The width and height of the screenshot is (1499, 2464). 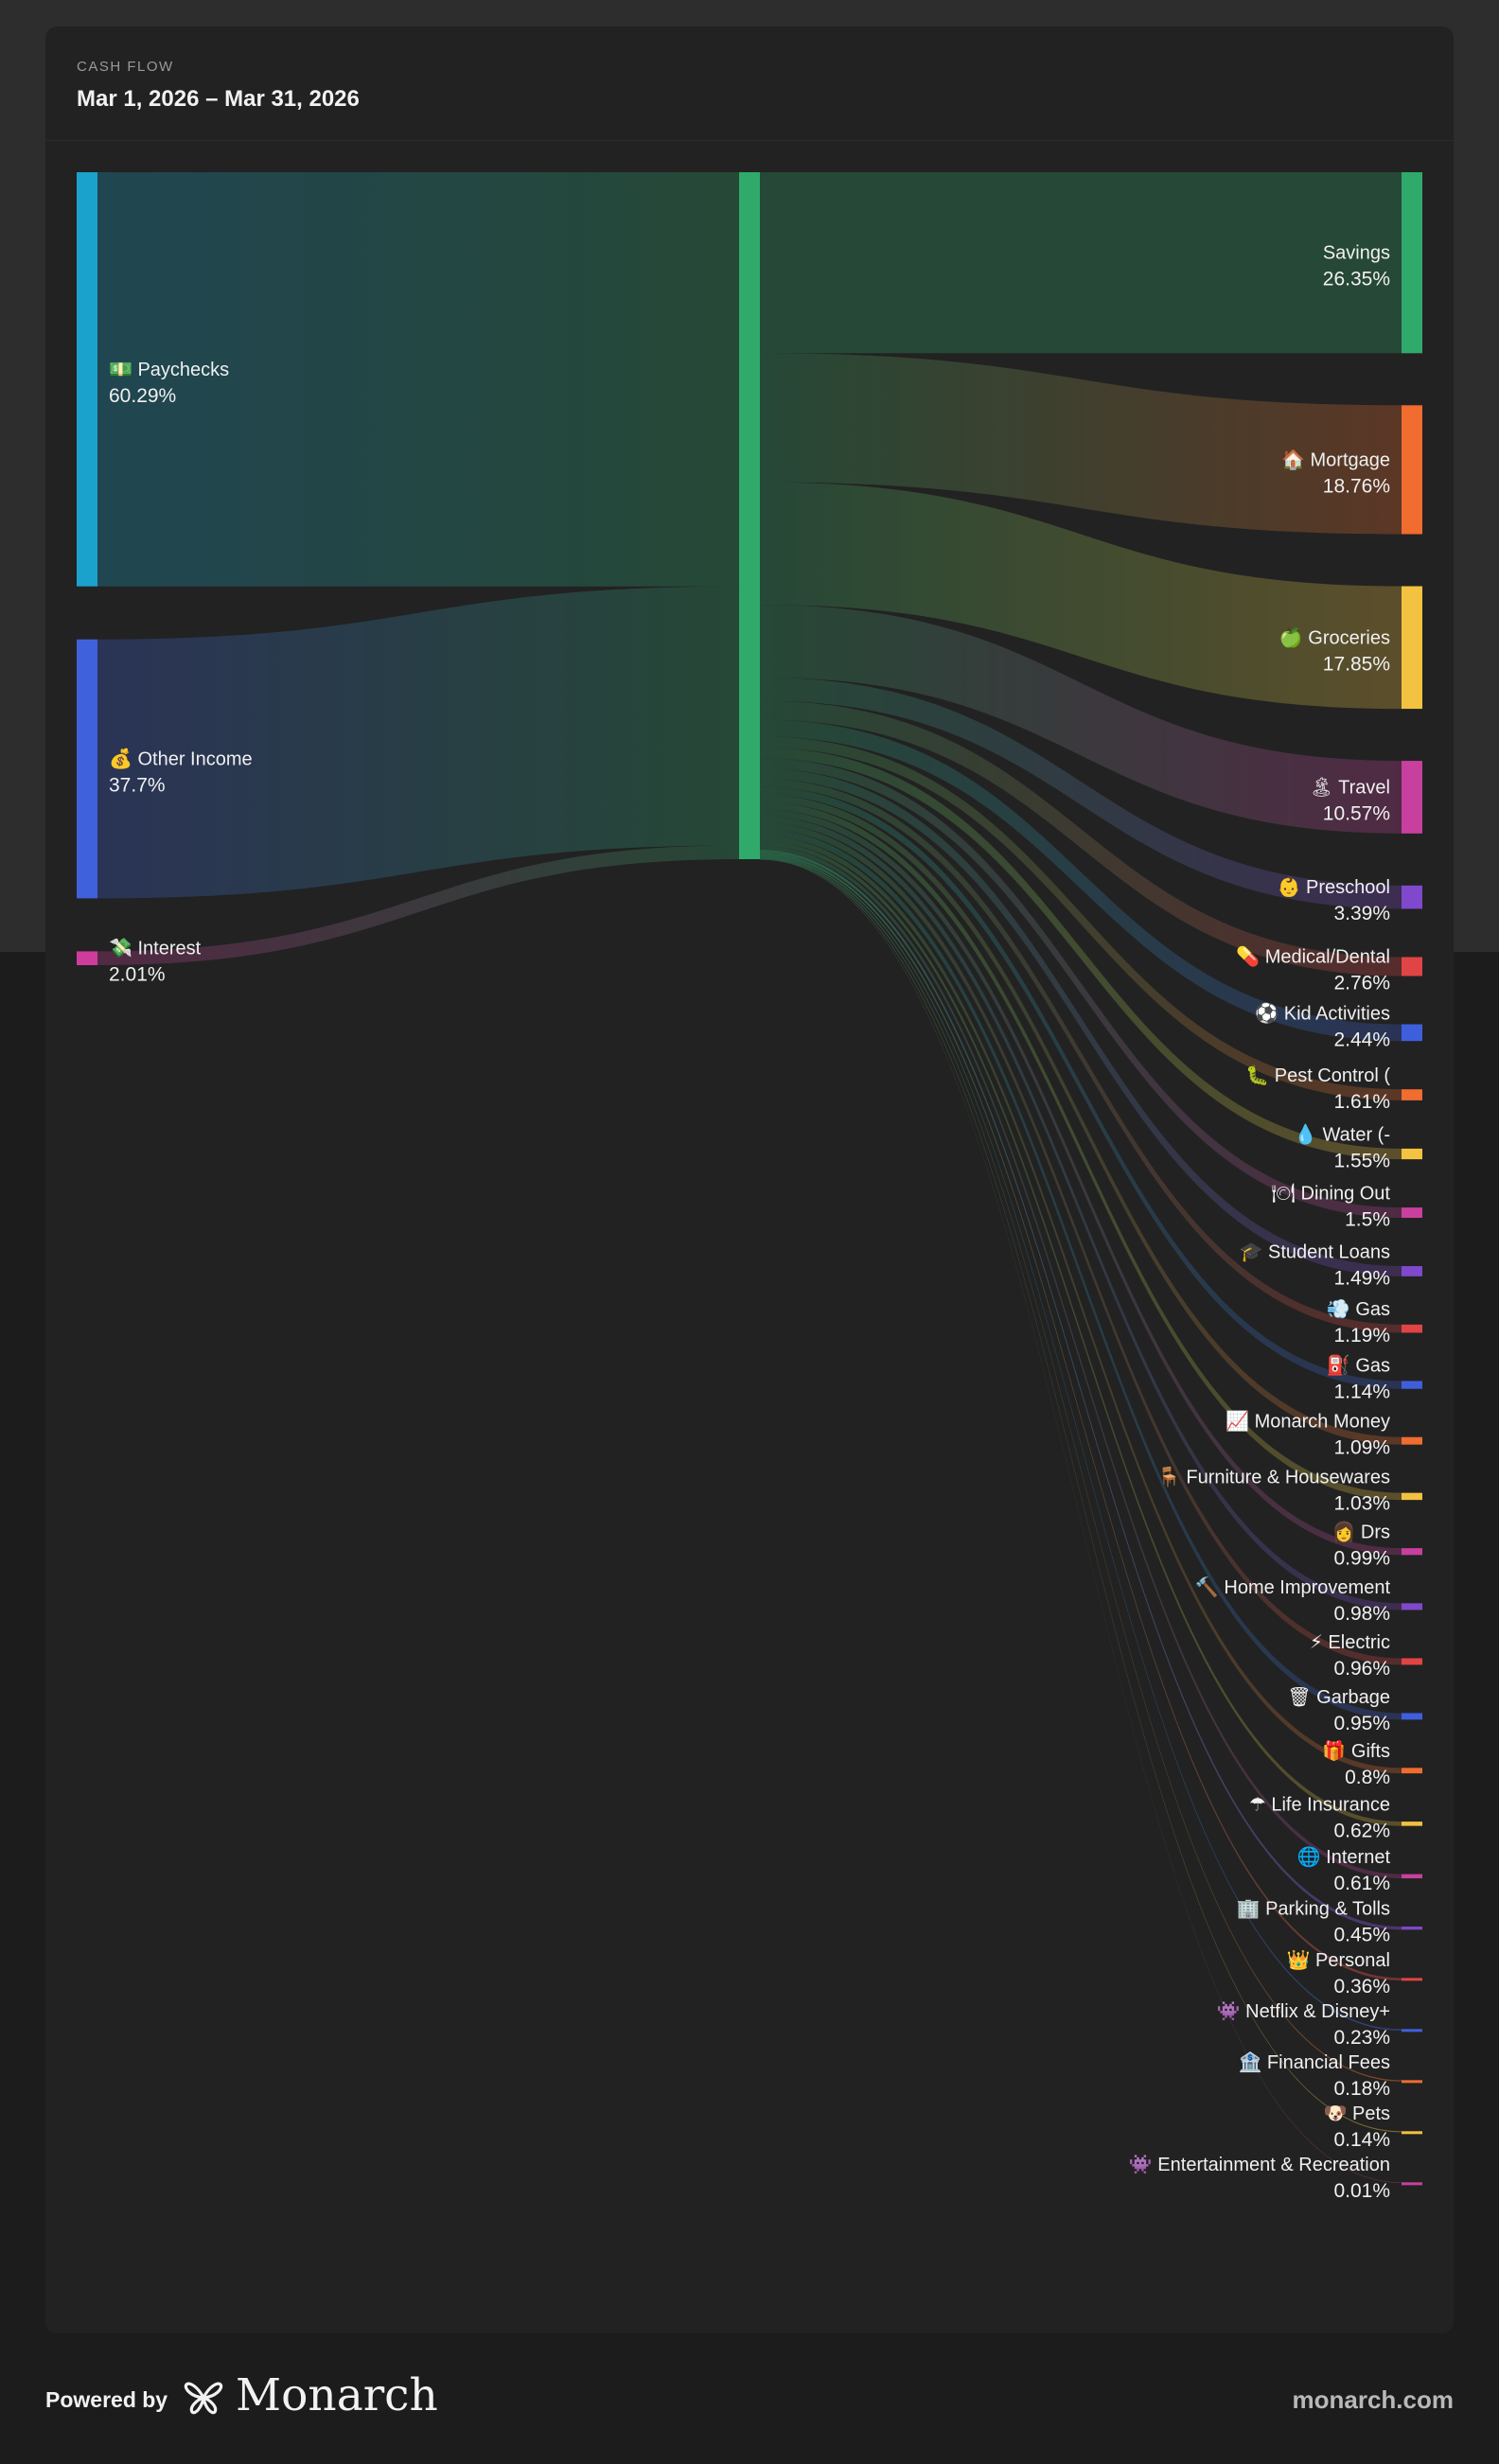 I want to click on target-pct-travel-3: 10.57%, so click(x=1356, y=813).